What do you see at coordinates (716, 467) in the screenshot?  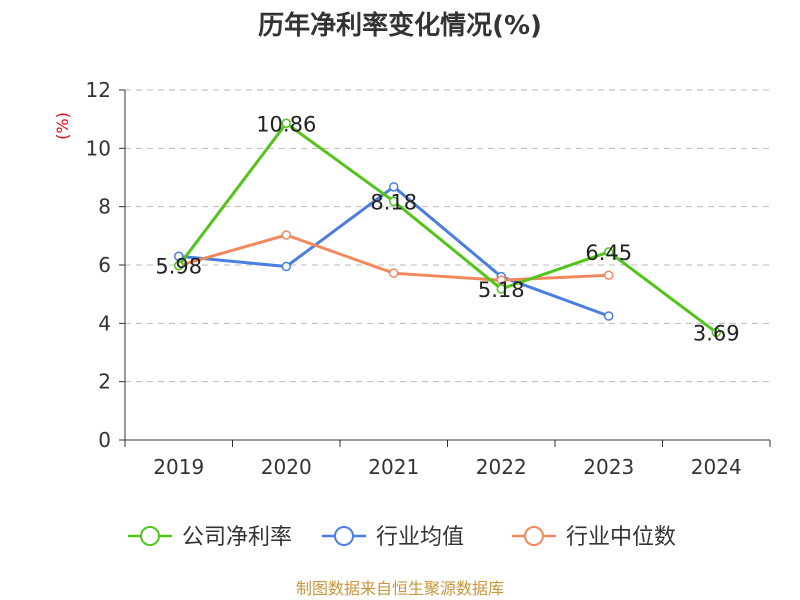 I see `x-tick-label: 2024` at bounding box center [716, 467].